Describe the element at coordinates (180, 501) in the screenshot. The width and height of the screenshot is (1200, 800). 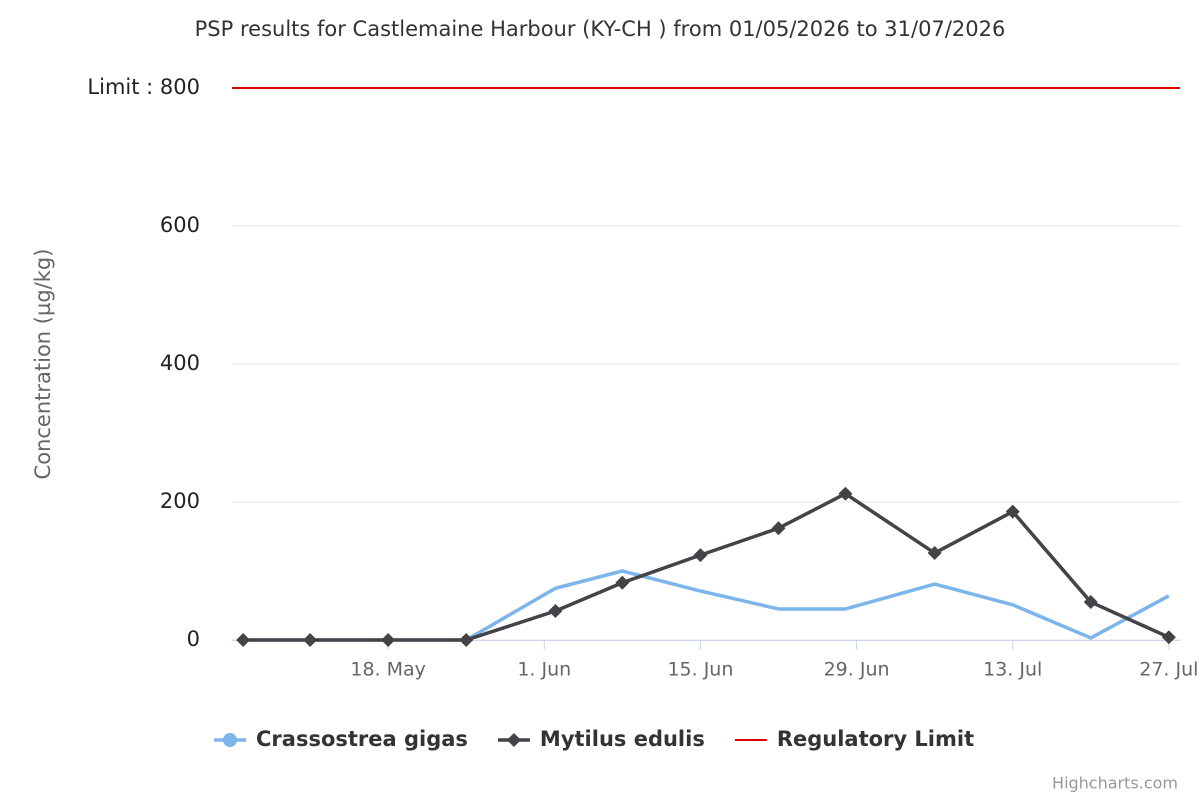
I see `y-tick-label: 200` at that location.